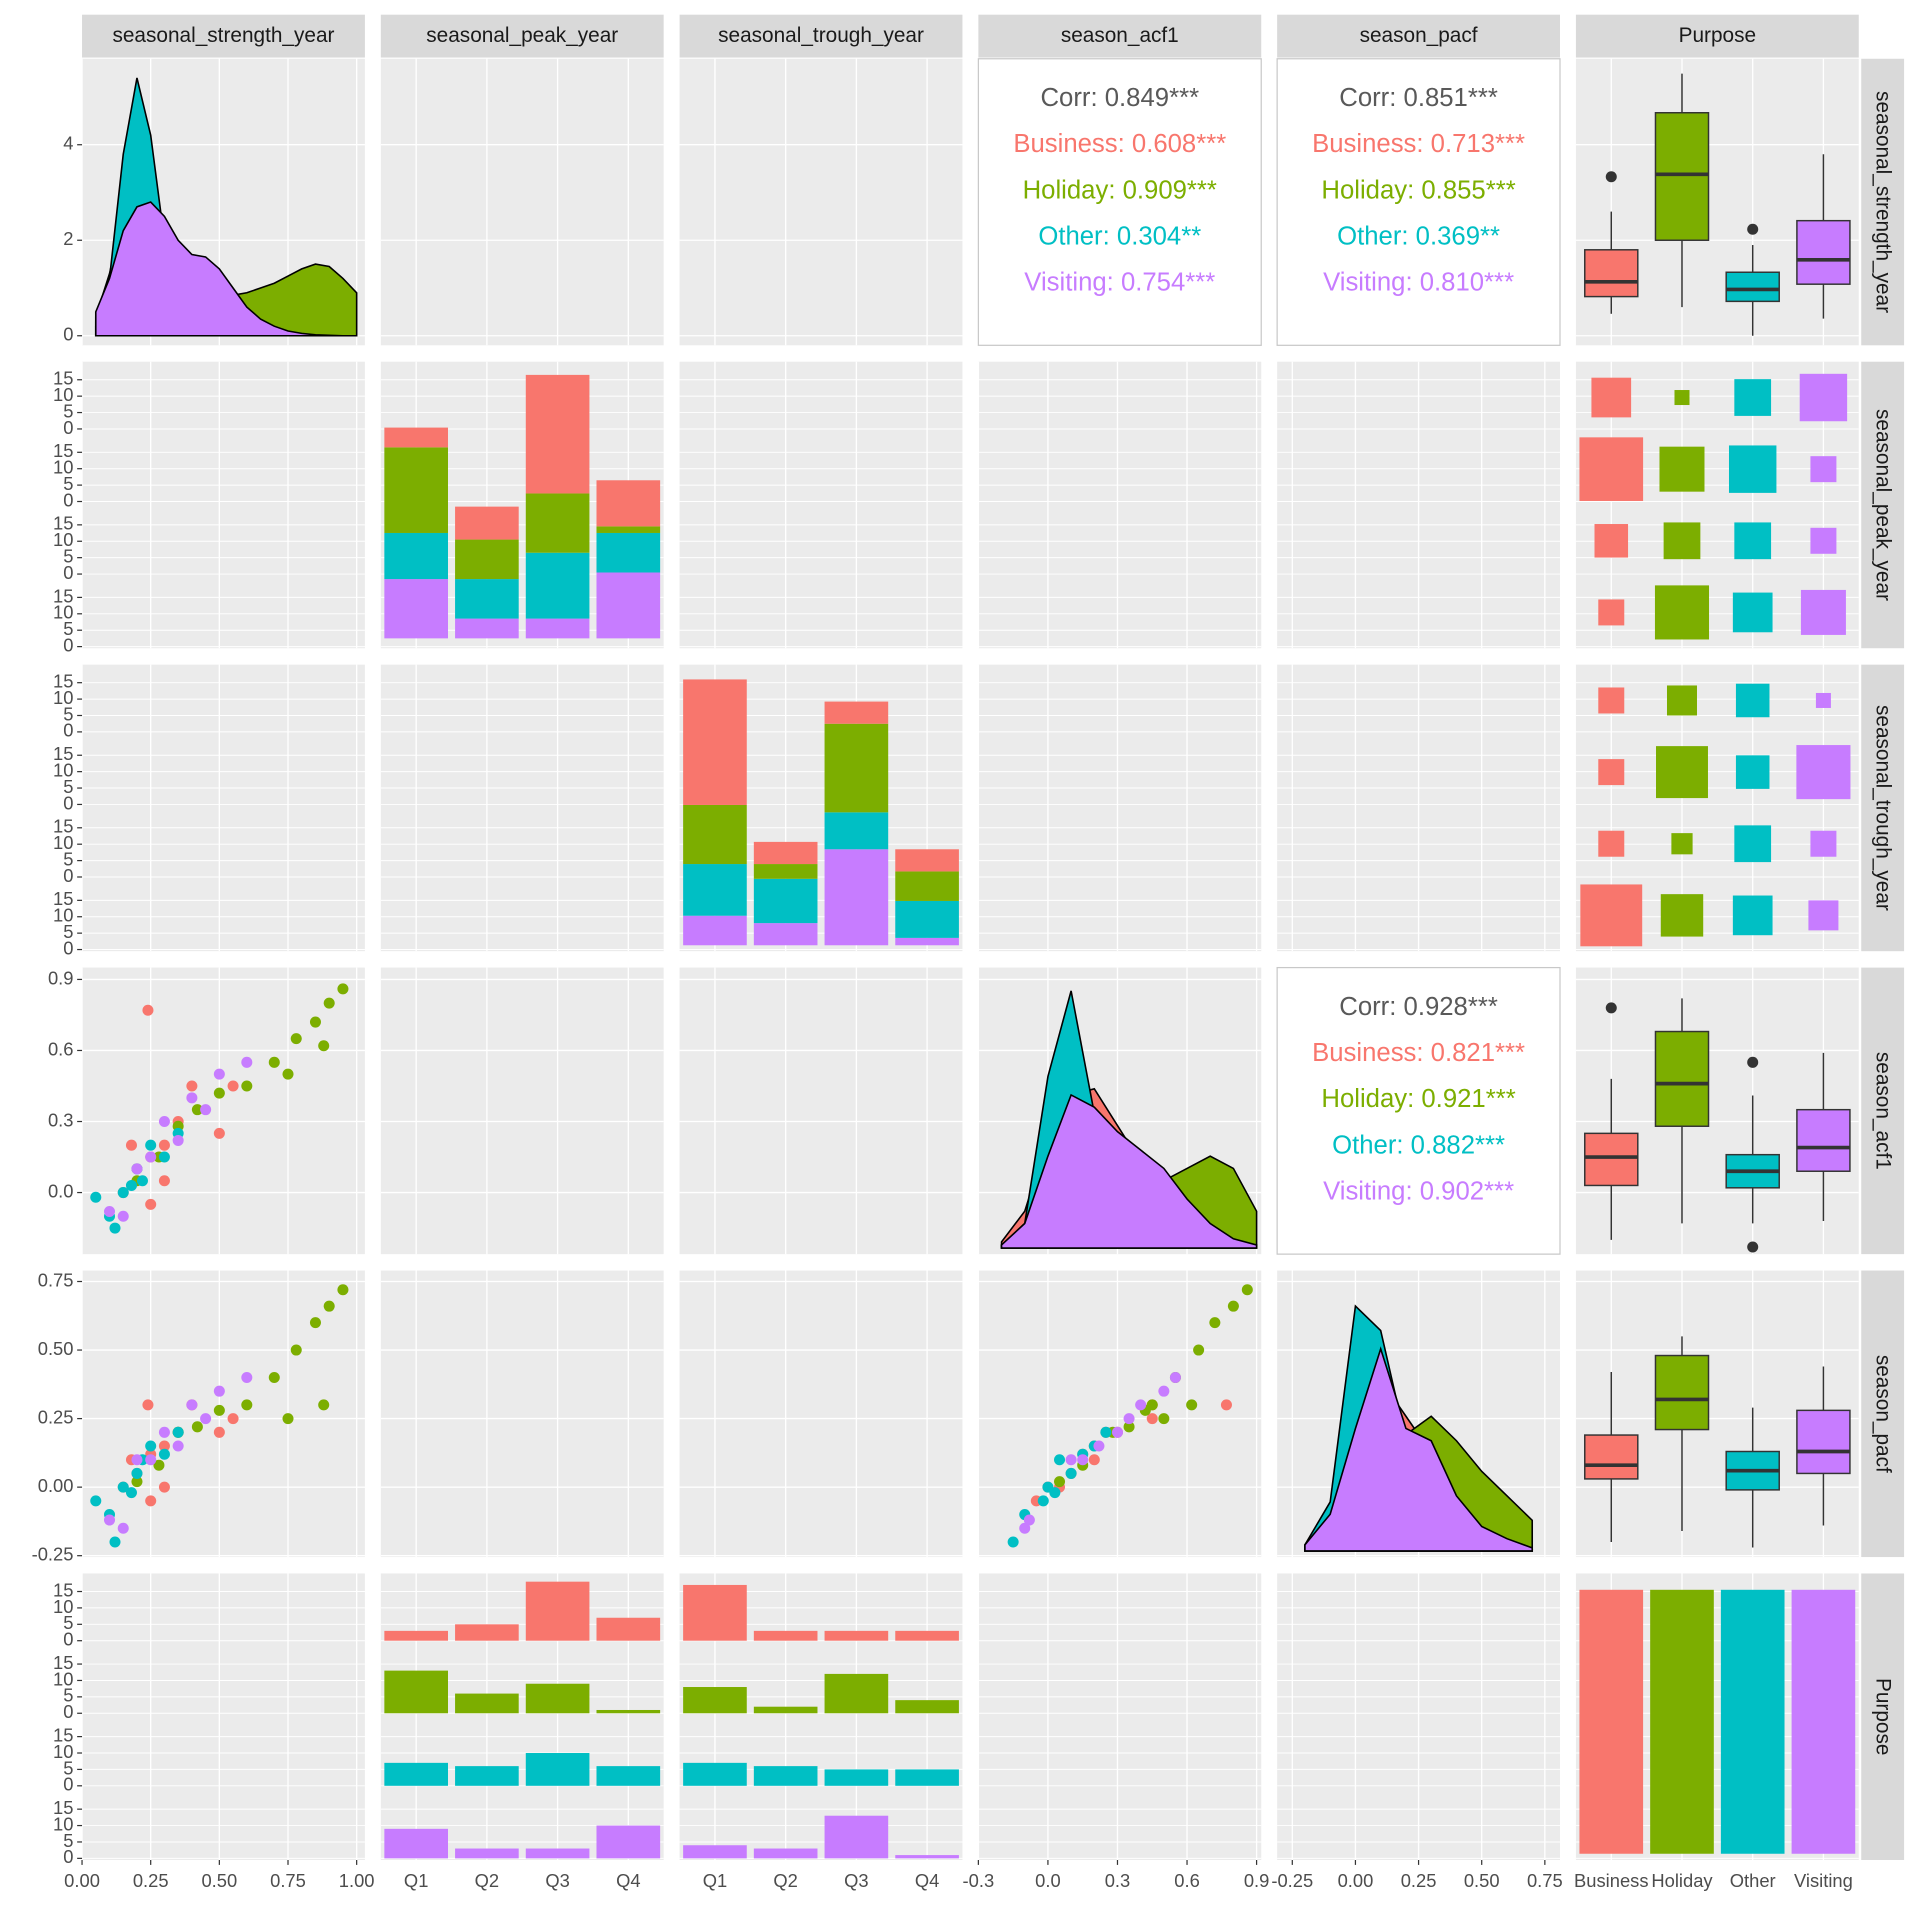 The image size is (1920, 1920). I want to click on correlation-text: Corr: 0.849***, so click(1119, 98).